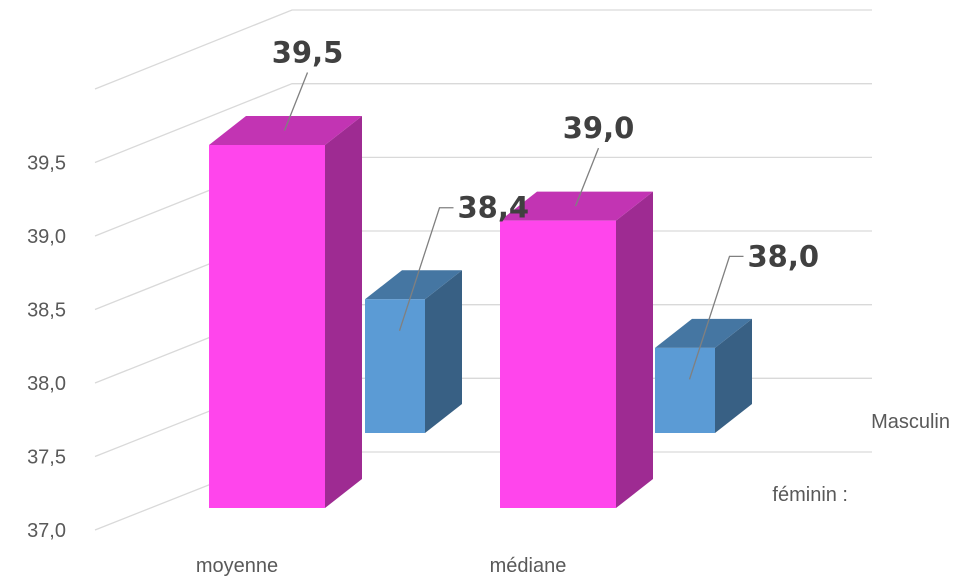 Image resolution: width=954 pixels, height=578 pixels. What do you see at coordinates (810, 495) in the screenshot?
I see `series-label-feminin: féminin :` at bounding box center [810, 495].